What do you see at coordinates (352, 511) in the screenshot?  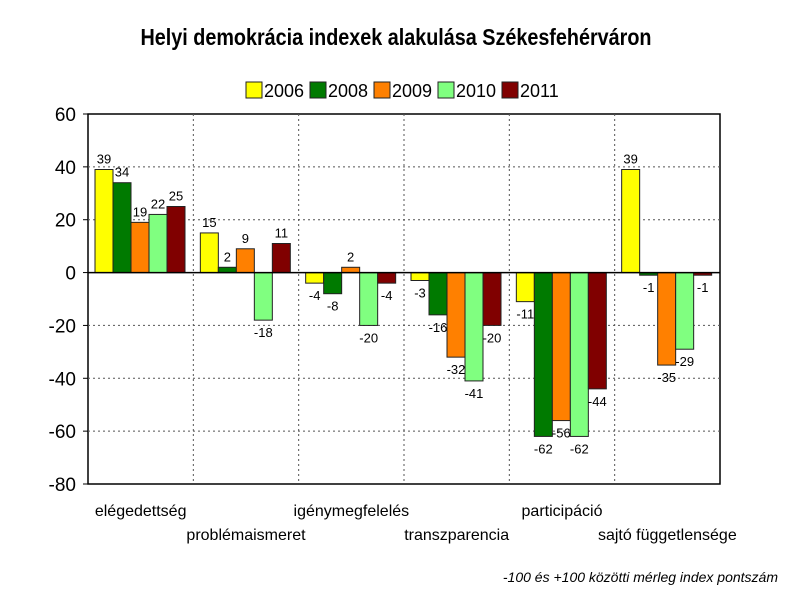 I see `category-label: igénymegfelelés` at bounding box center [352, 511].